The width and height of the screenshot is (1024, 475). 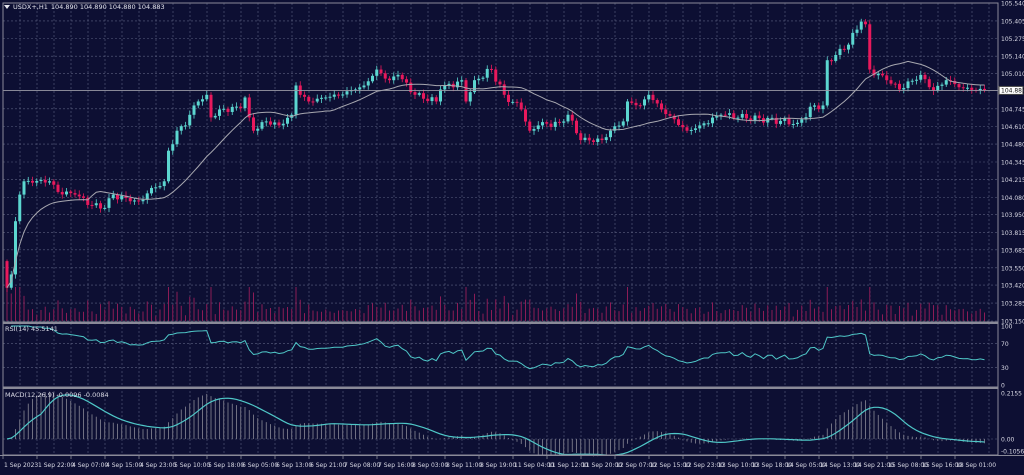 I want to click on time-axis-label: 14 Sep 21:00, so click(x=874, y=465).